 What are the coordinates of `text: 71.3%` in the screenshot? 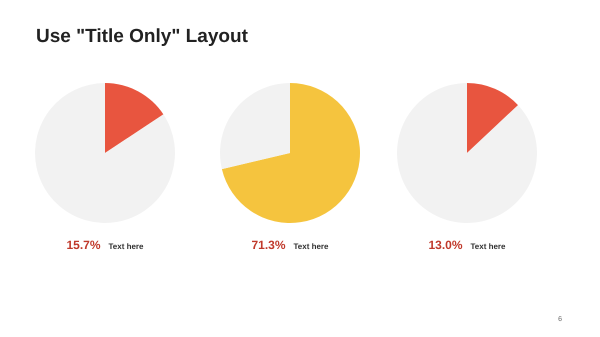 It's located at (268, 245).